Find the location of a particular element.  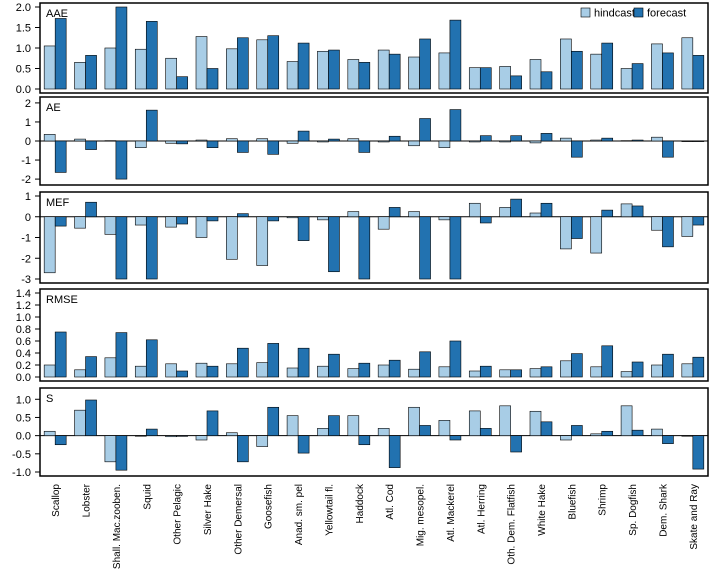

x-tick-label: Other Demersal is located at coordinates (238, 519).